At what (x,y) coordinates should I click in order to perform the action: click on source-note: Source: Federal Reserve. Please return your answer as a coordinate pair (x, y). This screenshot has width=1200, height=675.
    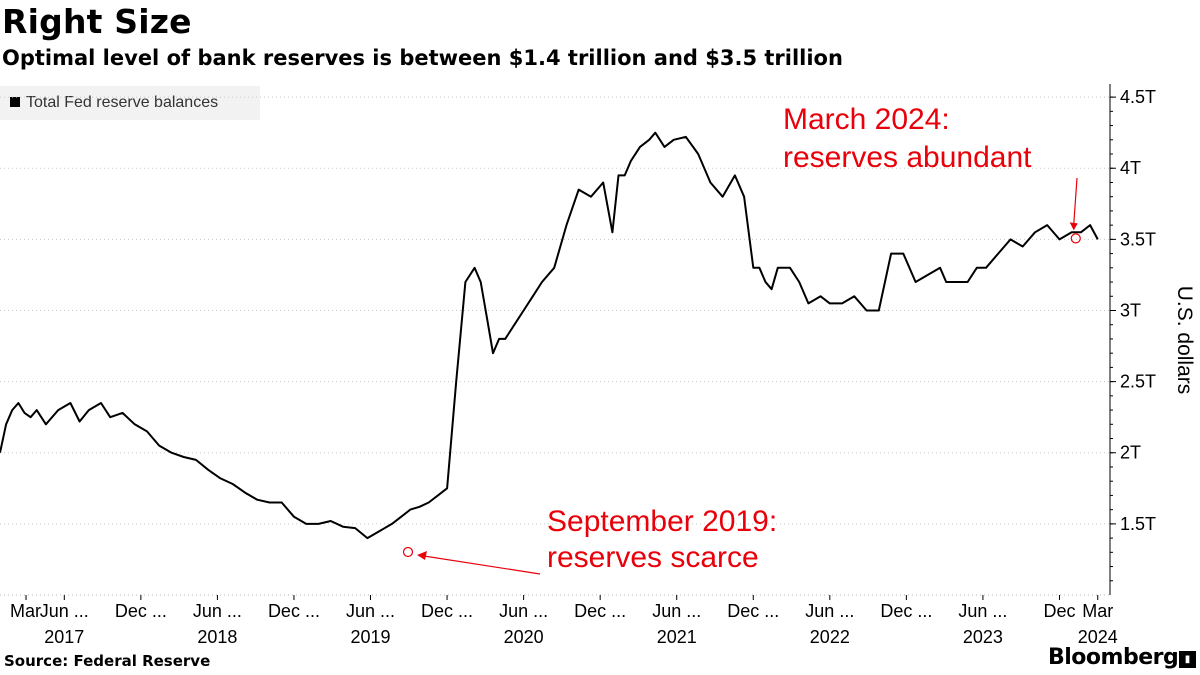
    Looking at the image, I should click on (107, 661).